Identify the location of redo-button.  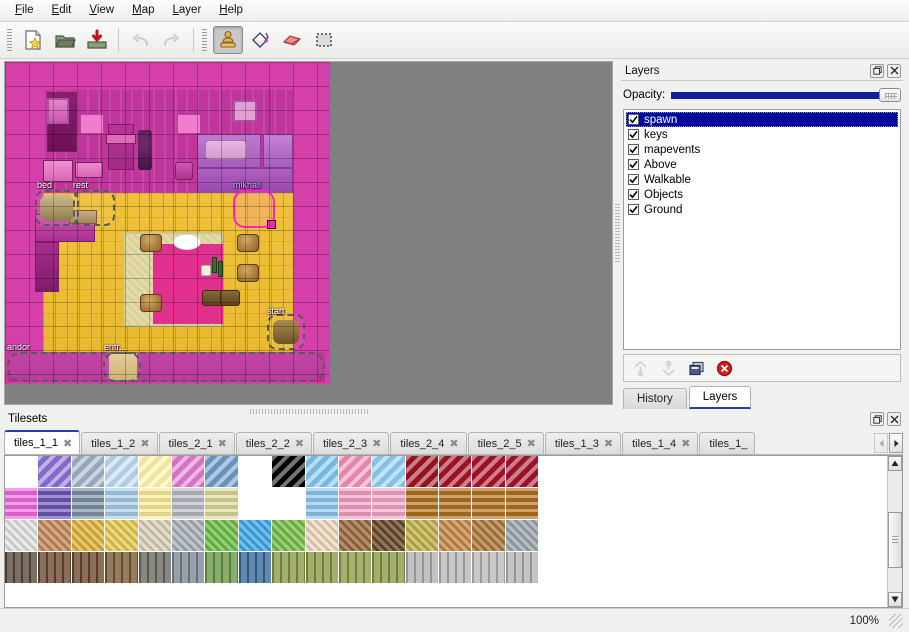
(172, 40).